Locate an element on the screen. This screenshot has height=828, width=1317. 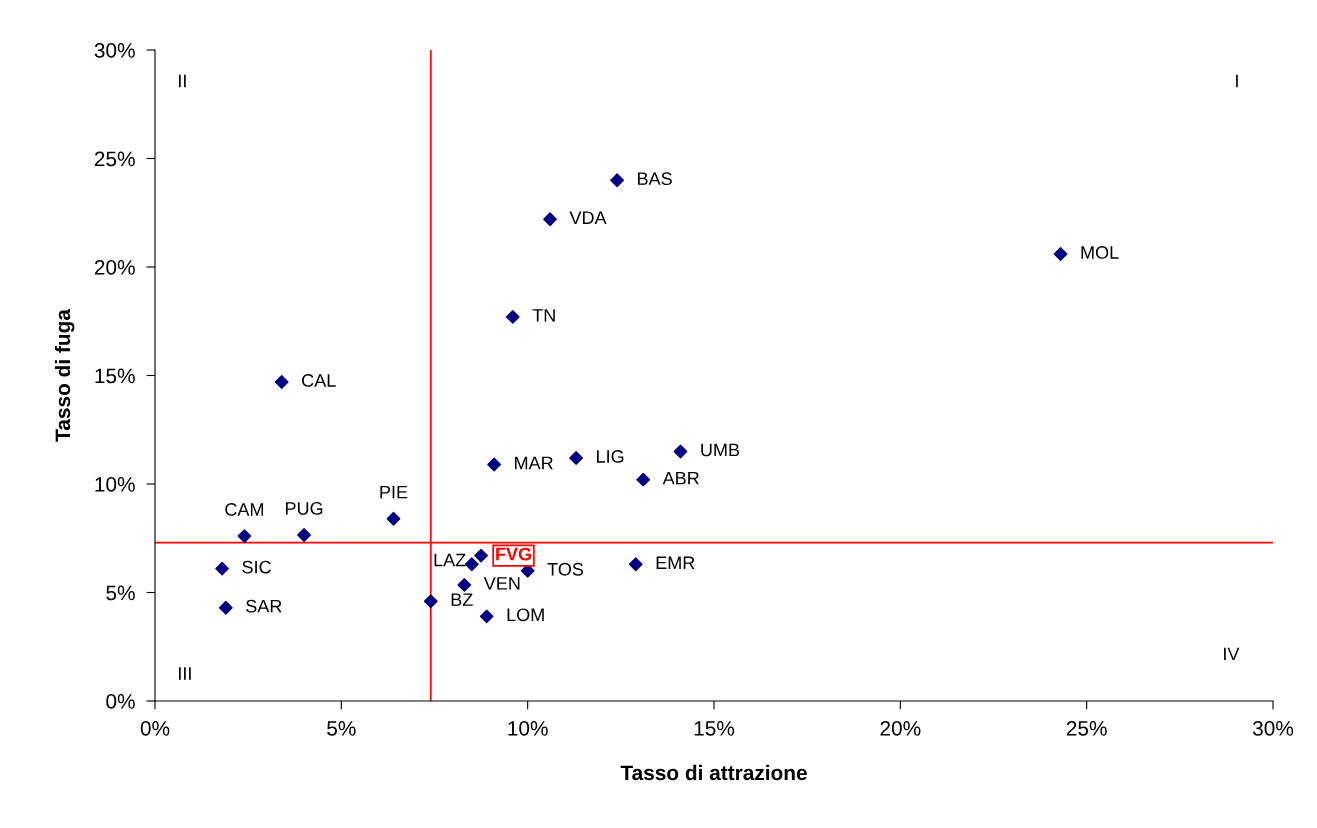
y-tick-label: 30% is located at coordinates (114, 50).